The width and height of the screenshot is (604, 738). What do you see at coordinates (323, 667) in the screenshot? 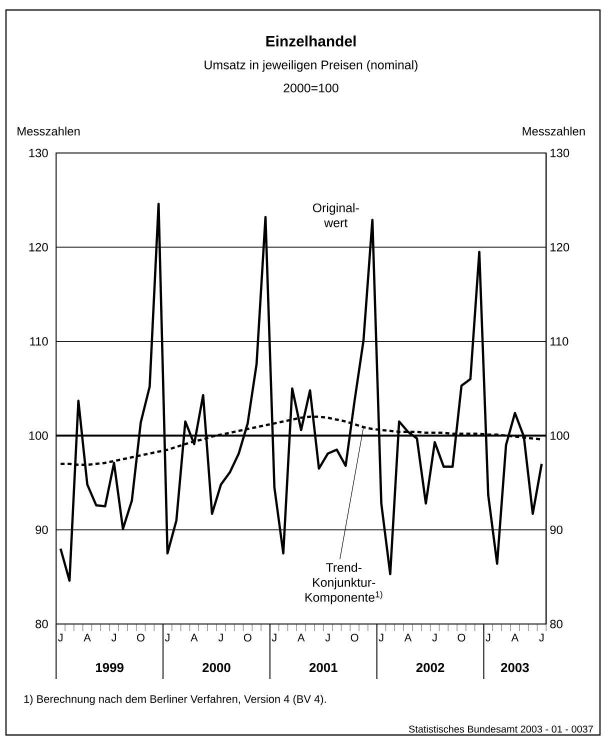
I see `text: 2001` at bounding box center [323, 667].